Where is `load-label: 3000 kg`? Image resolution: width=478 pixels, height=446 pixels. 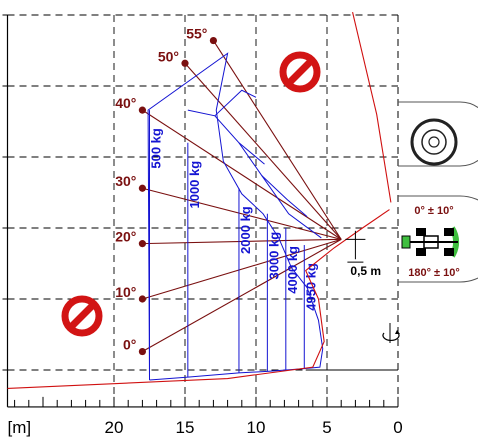
load-label: 3000 kg is located at coordinates (273, 256).